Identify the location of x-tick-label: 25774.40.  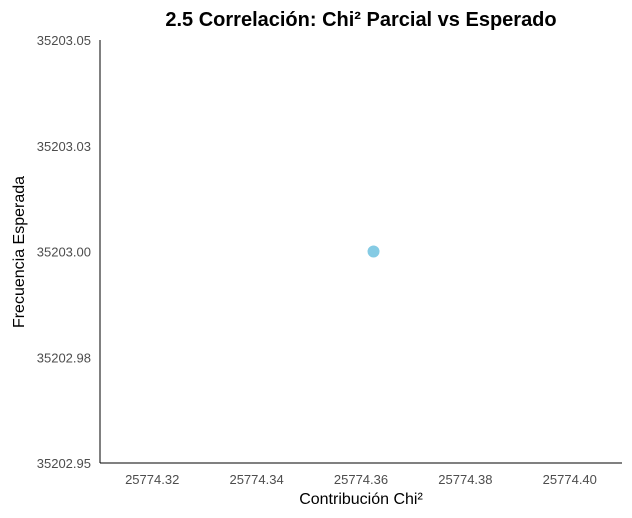
(570, 479).